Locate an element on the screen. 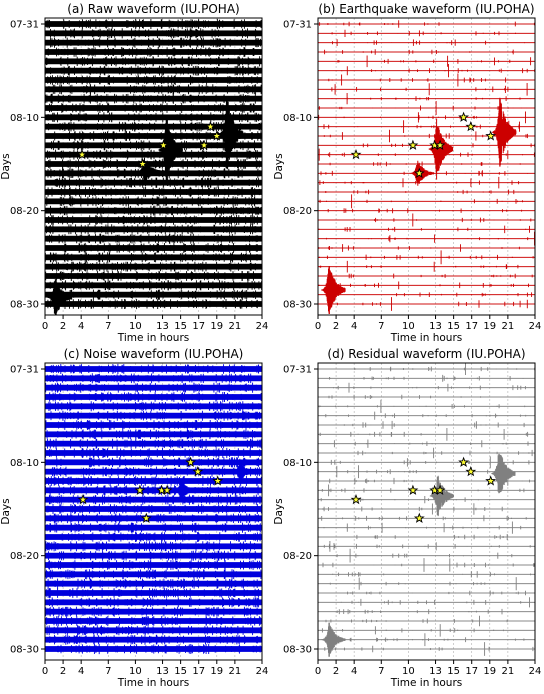 Image resolution: width=544 pixels, height=694 pixels. x-axis-label: Time in hours is located at coordinates (426, 338).